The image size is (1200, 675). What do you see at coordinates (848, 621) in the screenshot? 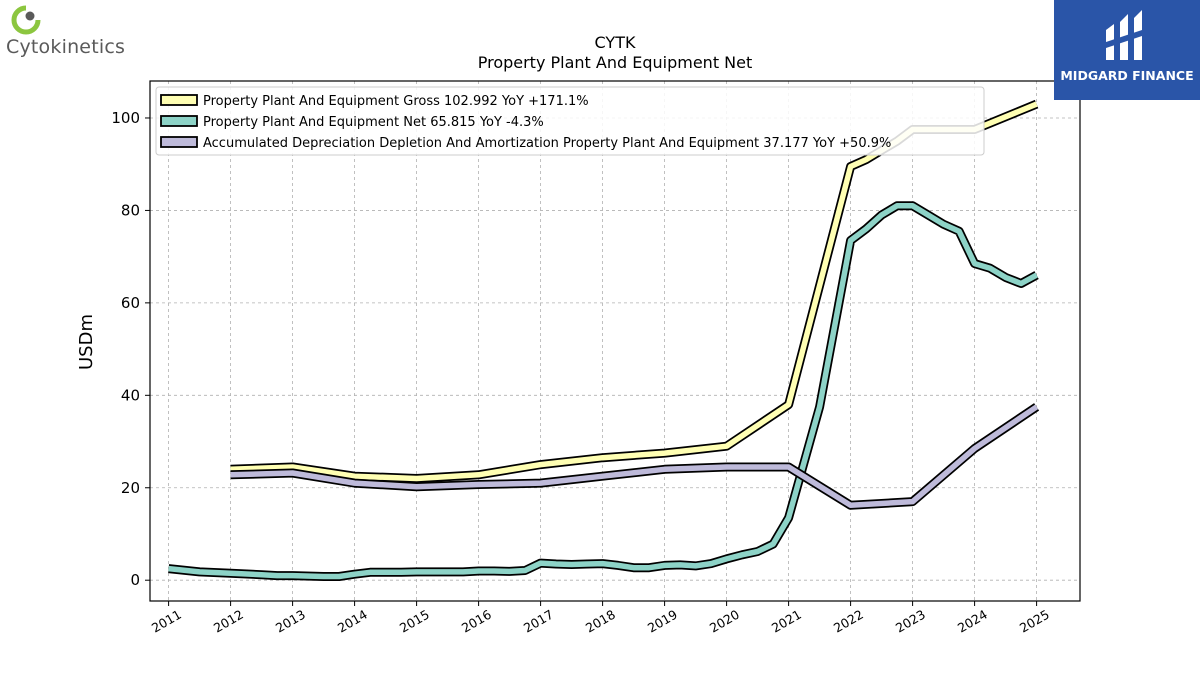
I see `x-tick-label: 2022` at bounding box center [848, 621].